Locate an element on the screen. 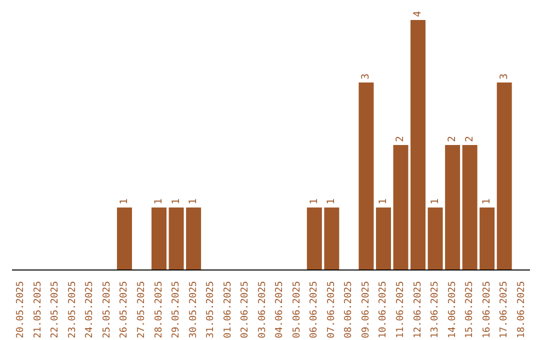  x-tick-label: 31.05.2025 is located at coordinates (210, 309).